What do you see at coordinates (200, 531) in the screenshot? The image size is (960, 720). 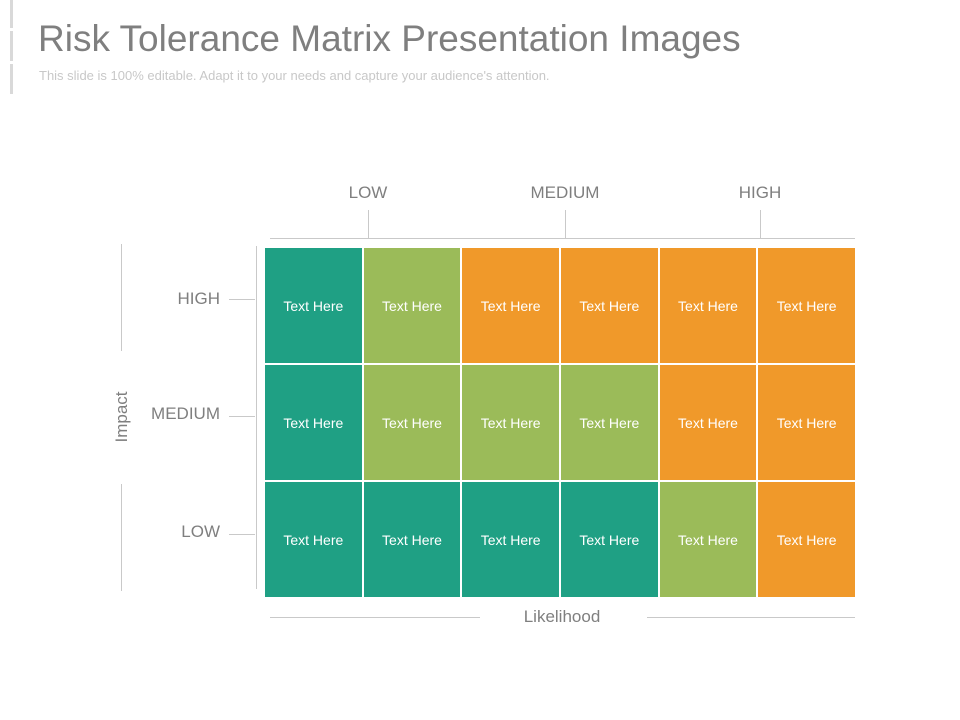 I see `row-label-low: LOW` at bounding box center [200, 531].